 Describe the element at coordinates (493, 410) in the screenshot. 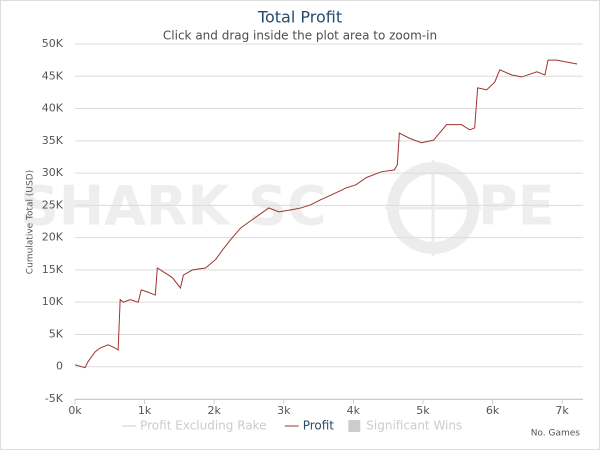

I see `x-tick-label: 6k` at that location.